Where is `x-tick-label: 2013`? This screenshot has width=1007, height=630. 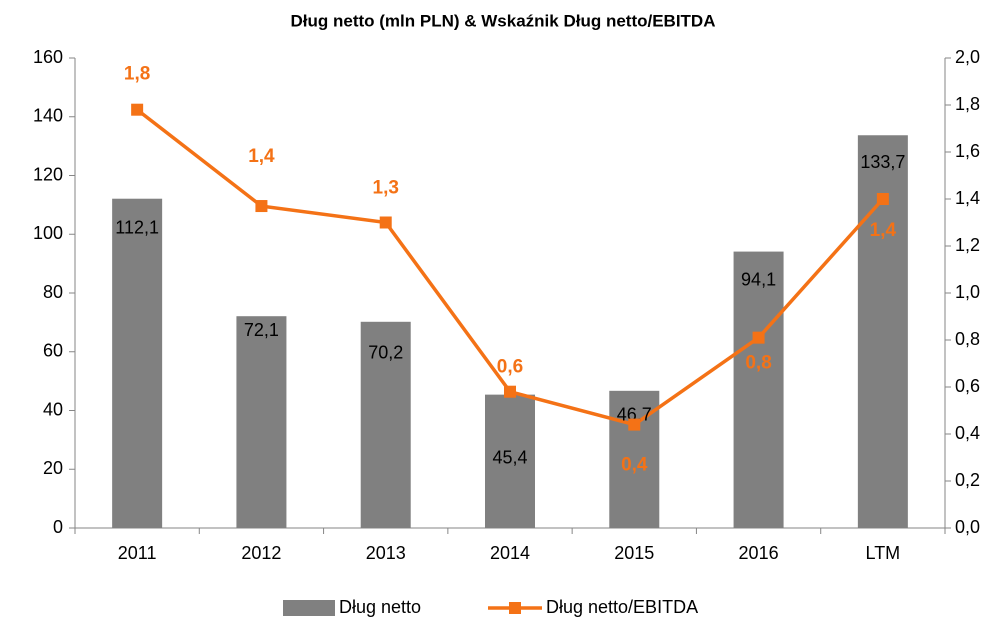 x-tick-label: 2013 is located at coordinates (386, 553).